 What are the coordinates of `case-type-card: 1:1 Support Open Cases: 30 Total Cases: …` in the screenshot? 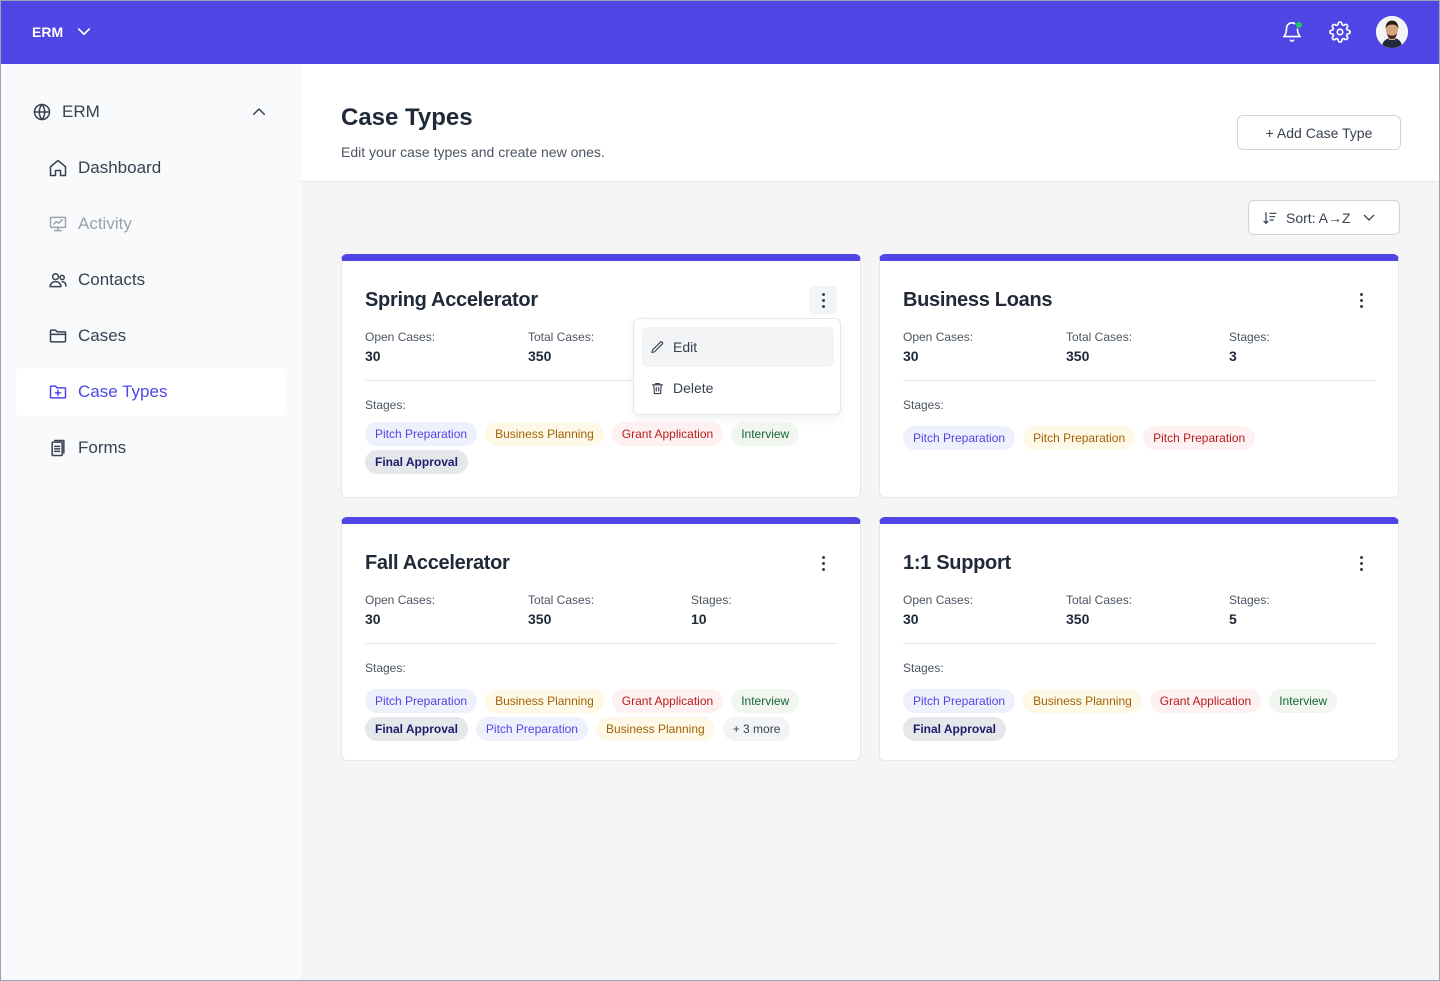 It's located at (1139, 639).